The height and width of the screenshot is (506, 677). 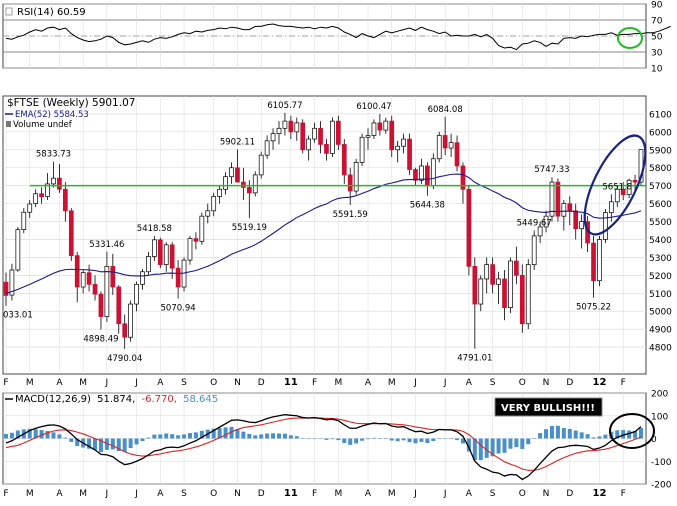 What do you see at coordinates (615, 185) in the screenshot?
I see `breakout-highlight-ellipse` at bounding box center [615, 185].